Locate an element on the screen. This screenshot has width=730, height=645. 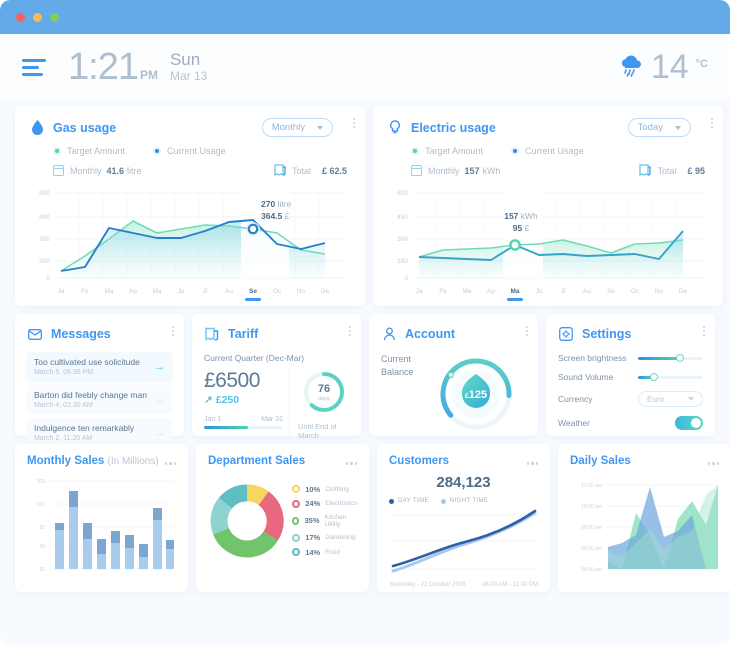
customers-card: Customers 284,123 DAY TIME NIGHT TIME is located at coordinates (463, 518).